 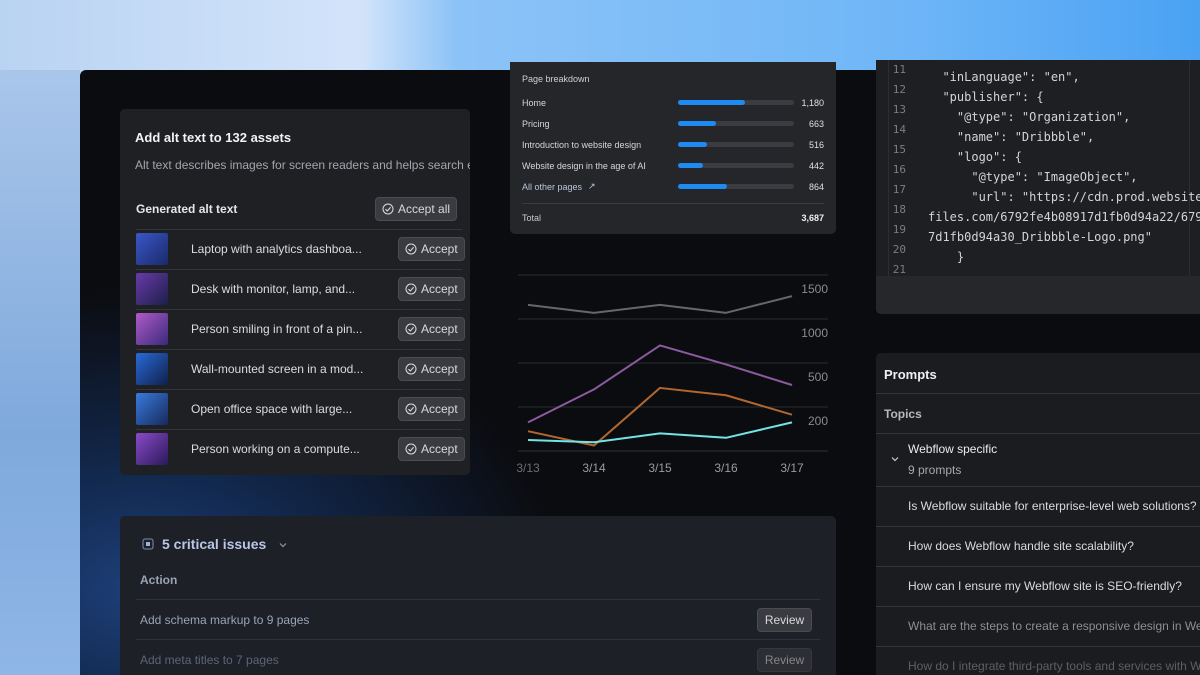 What do you see at coordinates (899, 129) in the screenshot?
I see `line-number: 14` at bounding box center [899, 129].